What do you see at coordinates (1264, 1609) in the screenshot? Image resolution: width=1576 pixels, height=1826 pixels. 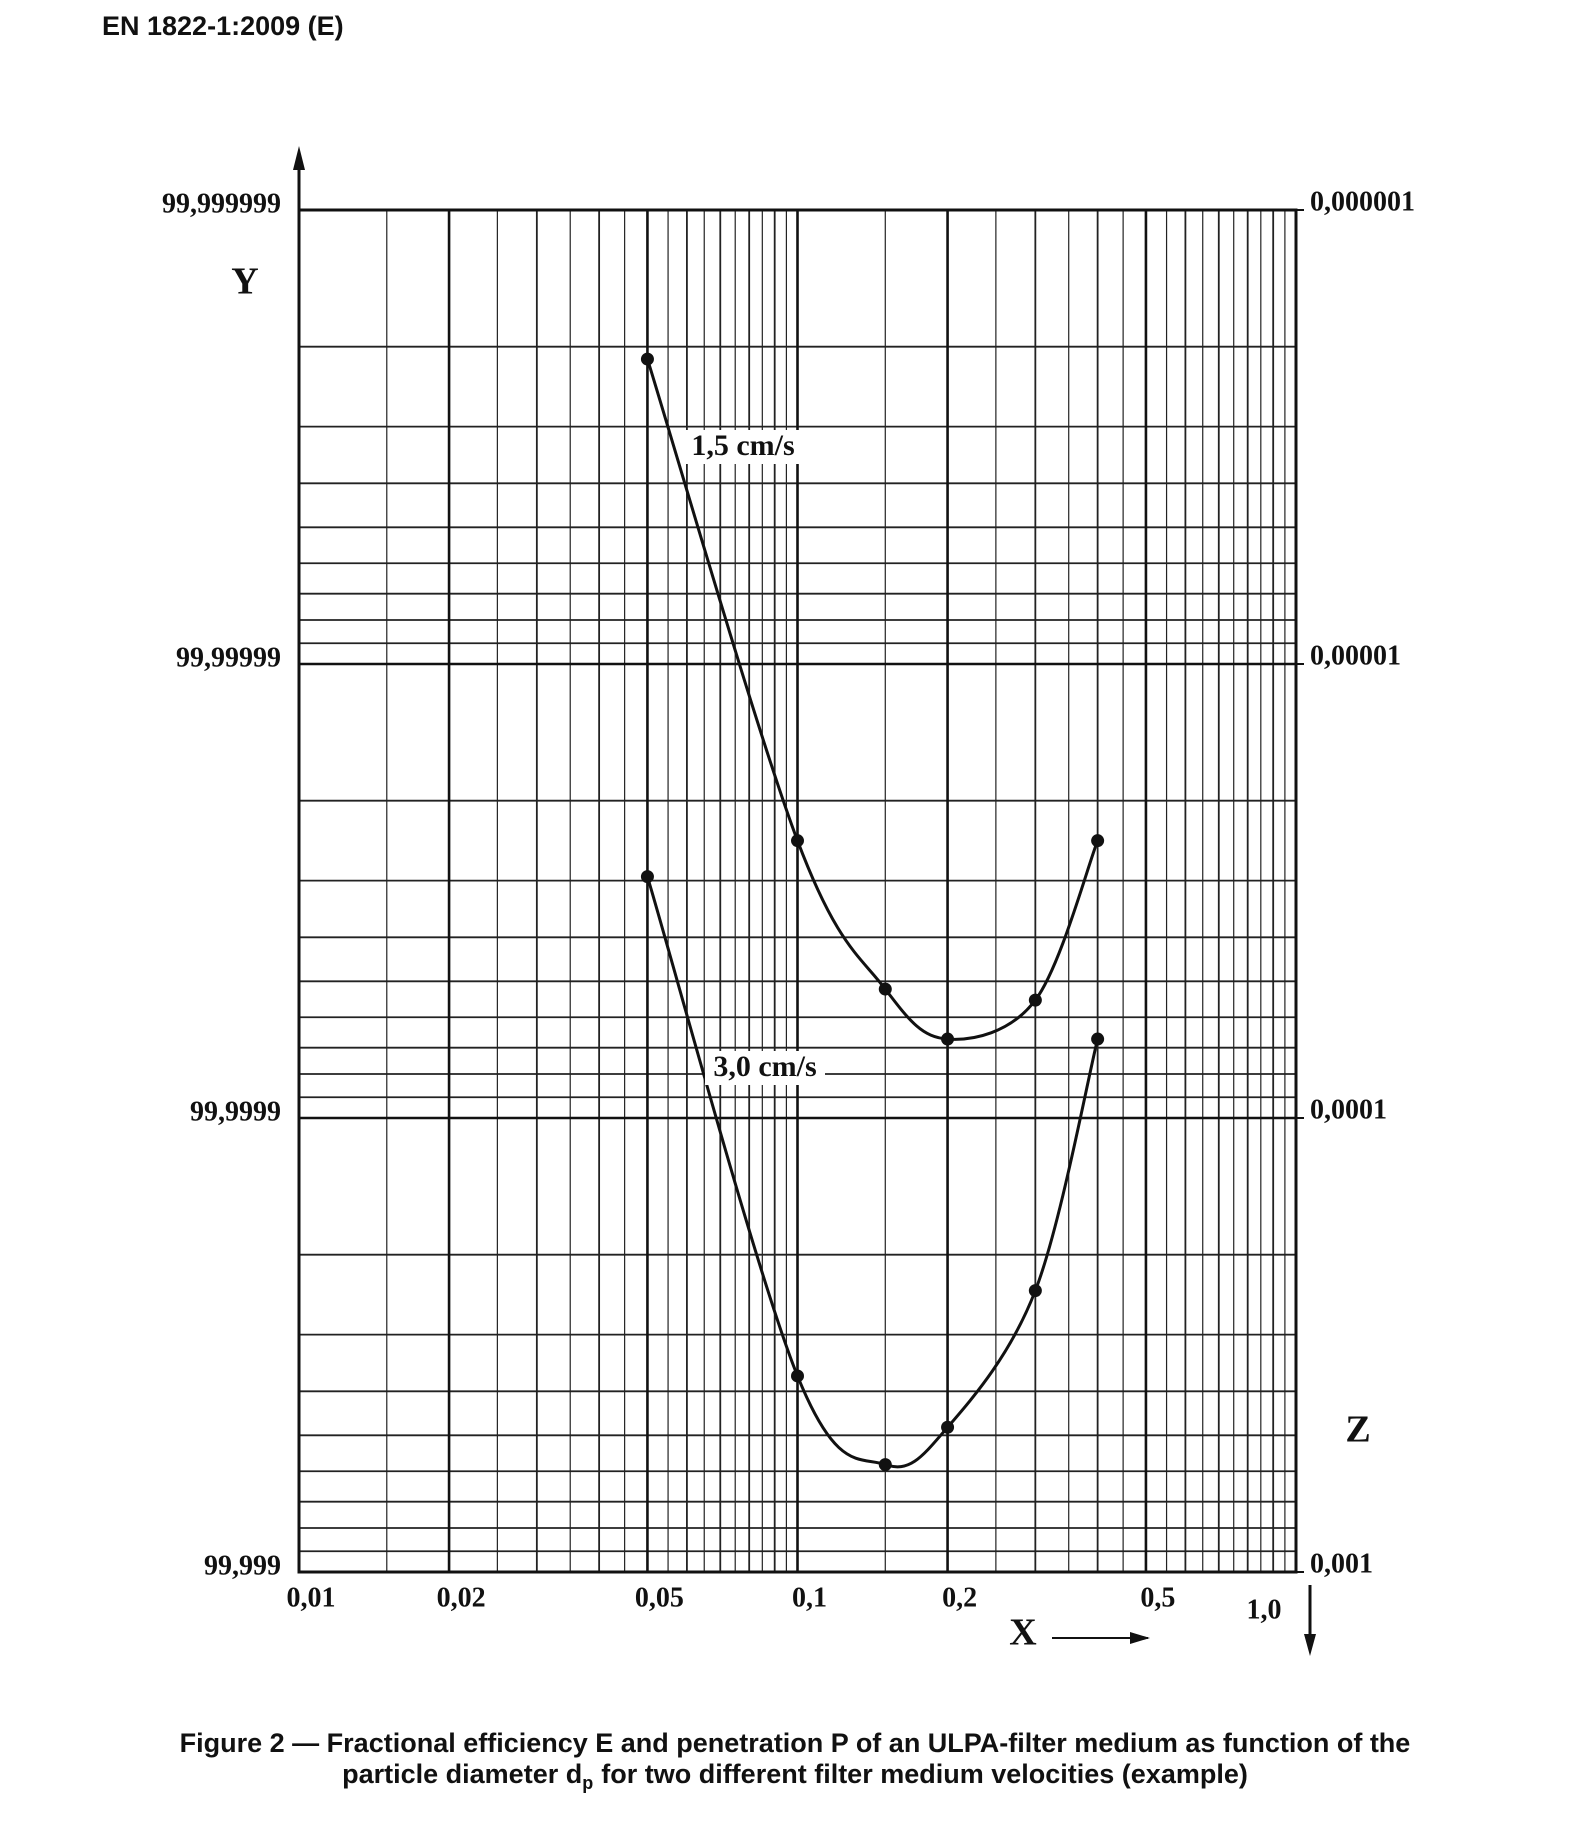 I see `x-tick-label: 1,0` at bounding box center [1264, 1609].